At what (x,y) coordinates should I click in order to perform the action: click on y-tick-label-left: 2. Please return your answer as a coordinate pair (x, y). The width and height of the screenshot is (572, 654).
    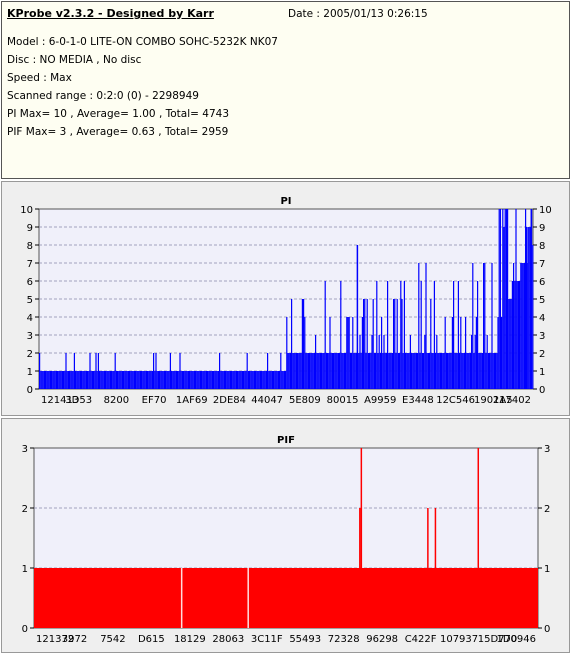
    Looking at the image, I should click on (30, 354).